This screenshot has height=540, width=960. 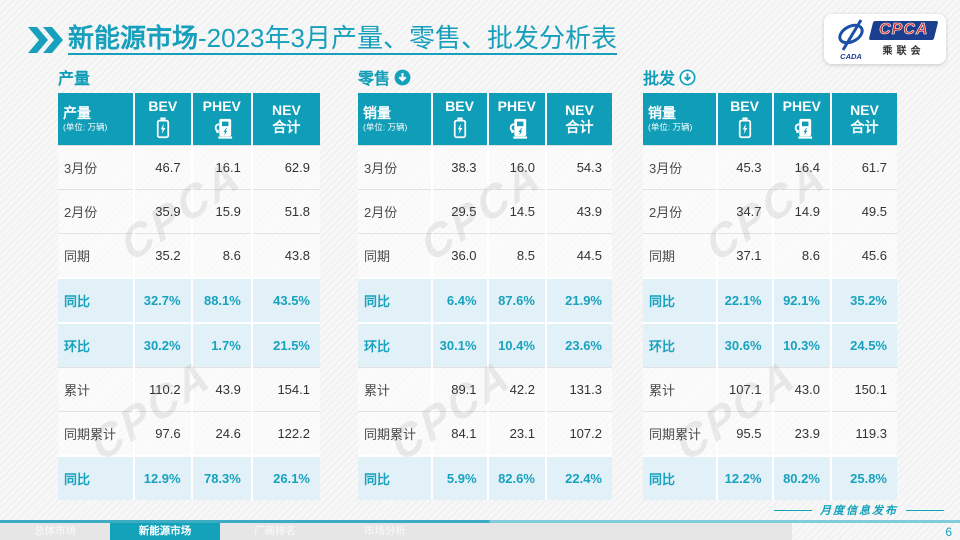 What do you see at coordinates (162, 389) in the screenshot?
I see `data-cell: 110.2` at bounding box center [162, 389].